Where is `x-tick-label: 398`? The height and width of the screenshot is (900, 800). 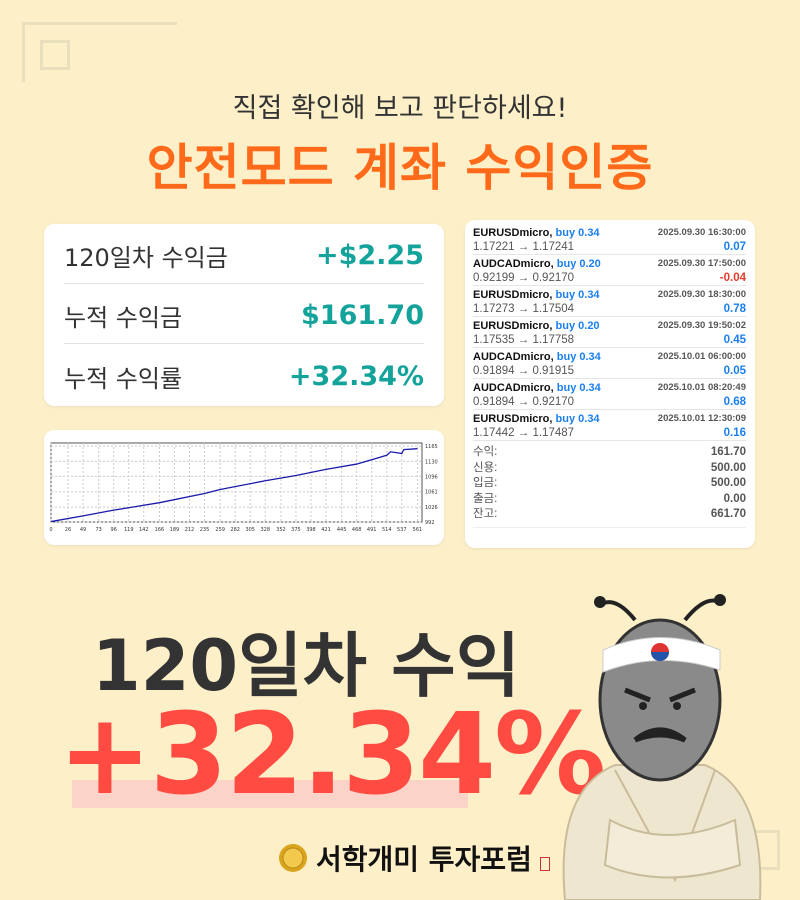 x-tick-label: 398 is located at coordinates (311, 530).